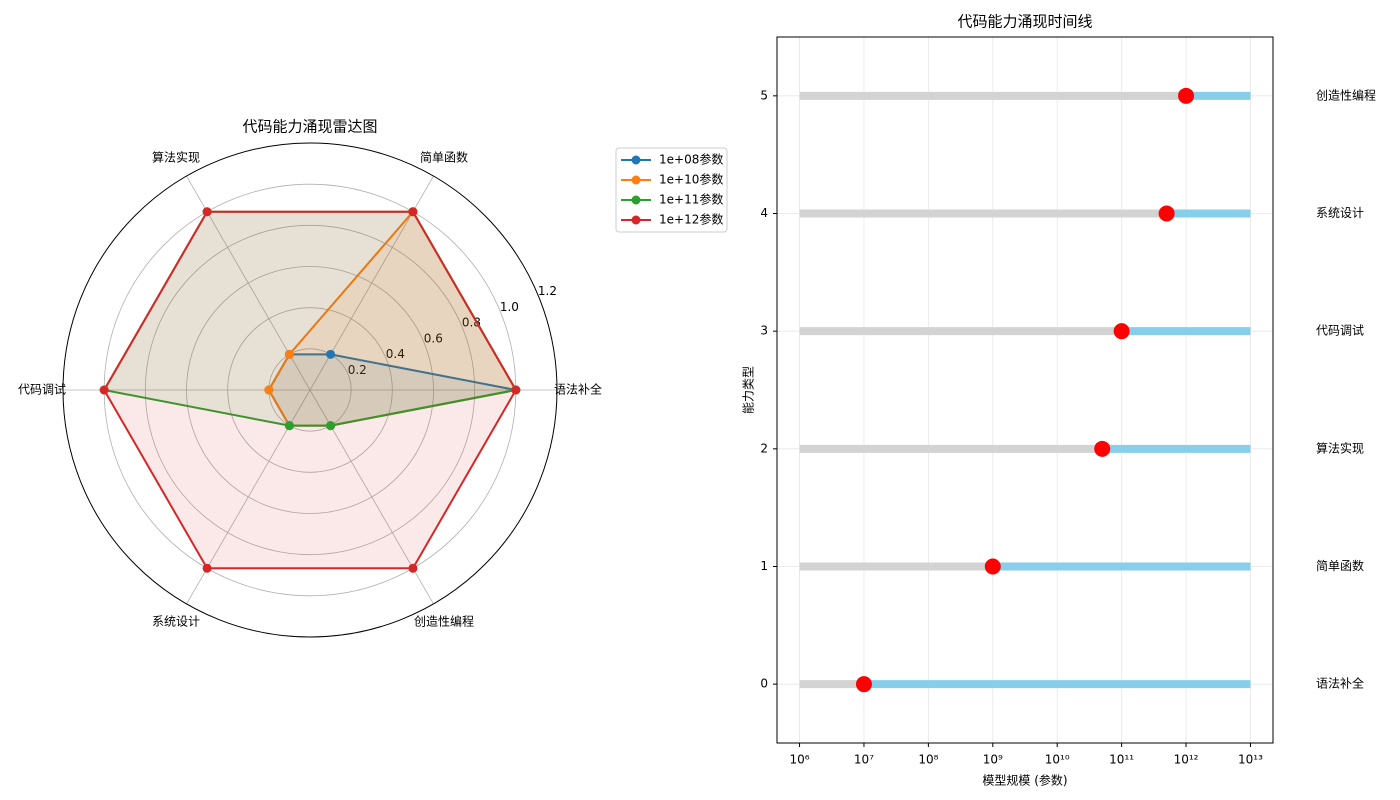 The height and width of the screenshot is (800, 1400). I want to click on x-tick-label: 10¹⁰, so click(1057, 760).